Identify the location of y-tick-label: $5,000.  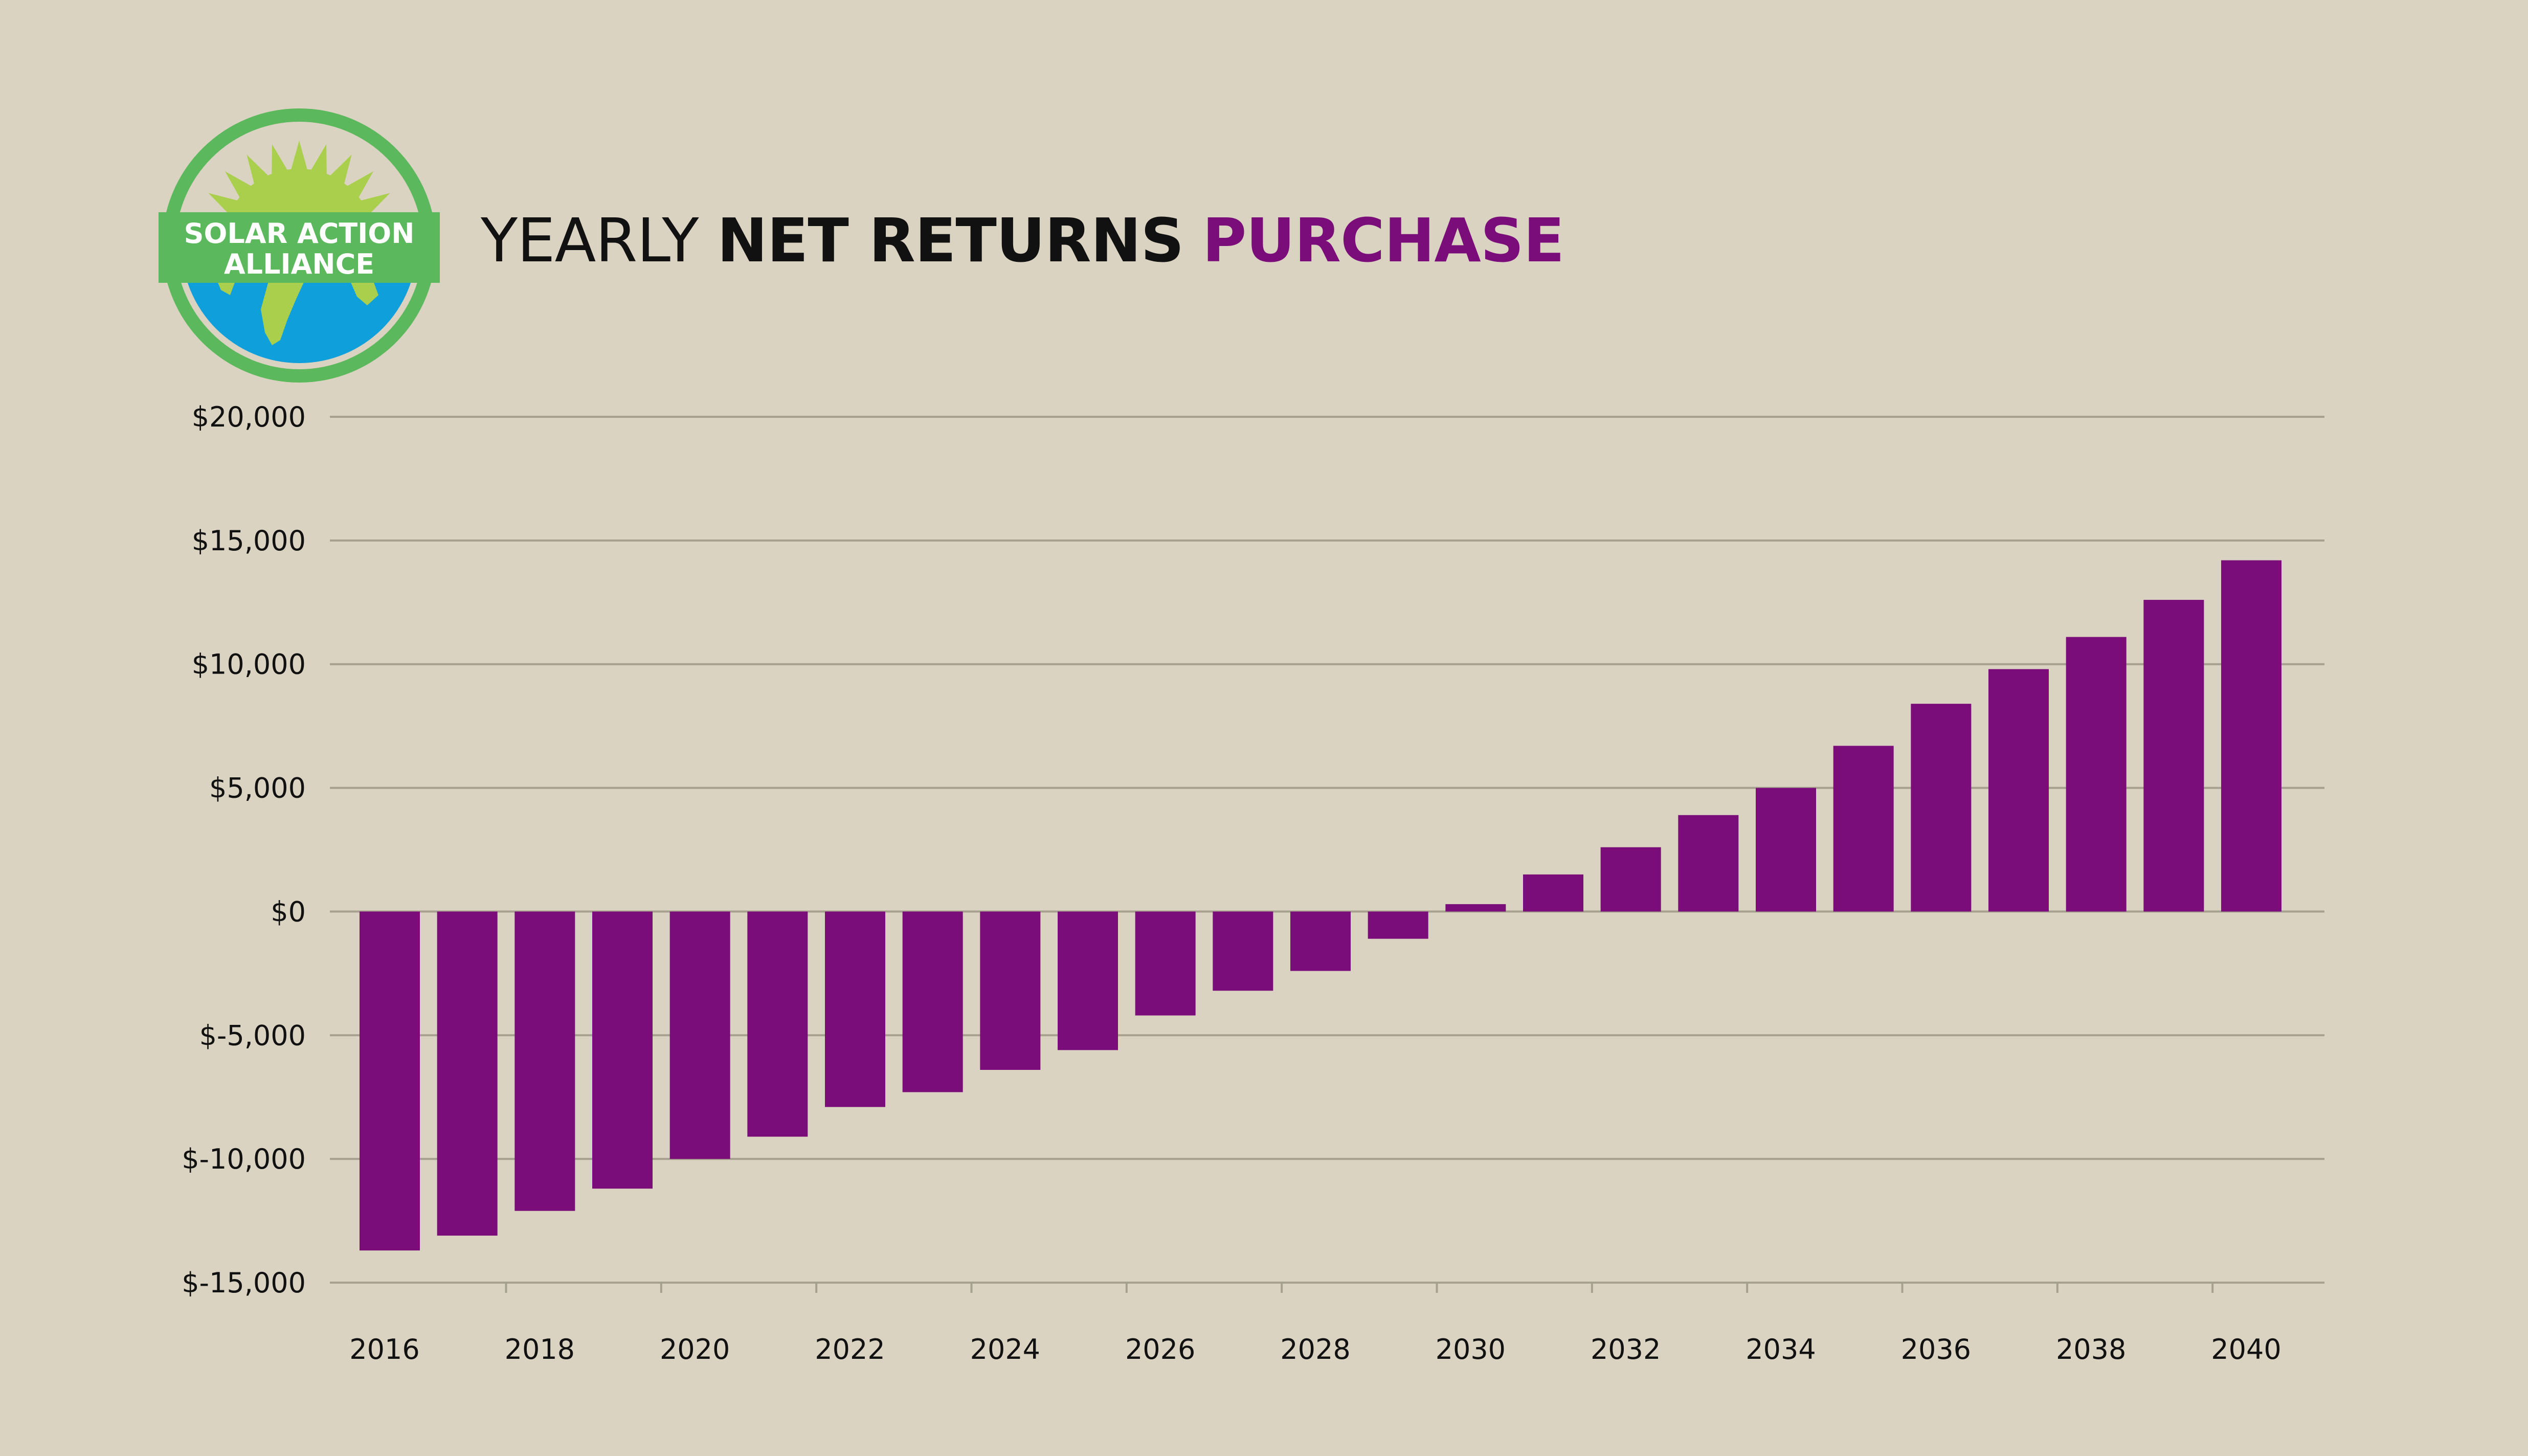
(257, 788).